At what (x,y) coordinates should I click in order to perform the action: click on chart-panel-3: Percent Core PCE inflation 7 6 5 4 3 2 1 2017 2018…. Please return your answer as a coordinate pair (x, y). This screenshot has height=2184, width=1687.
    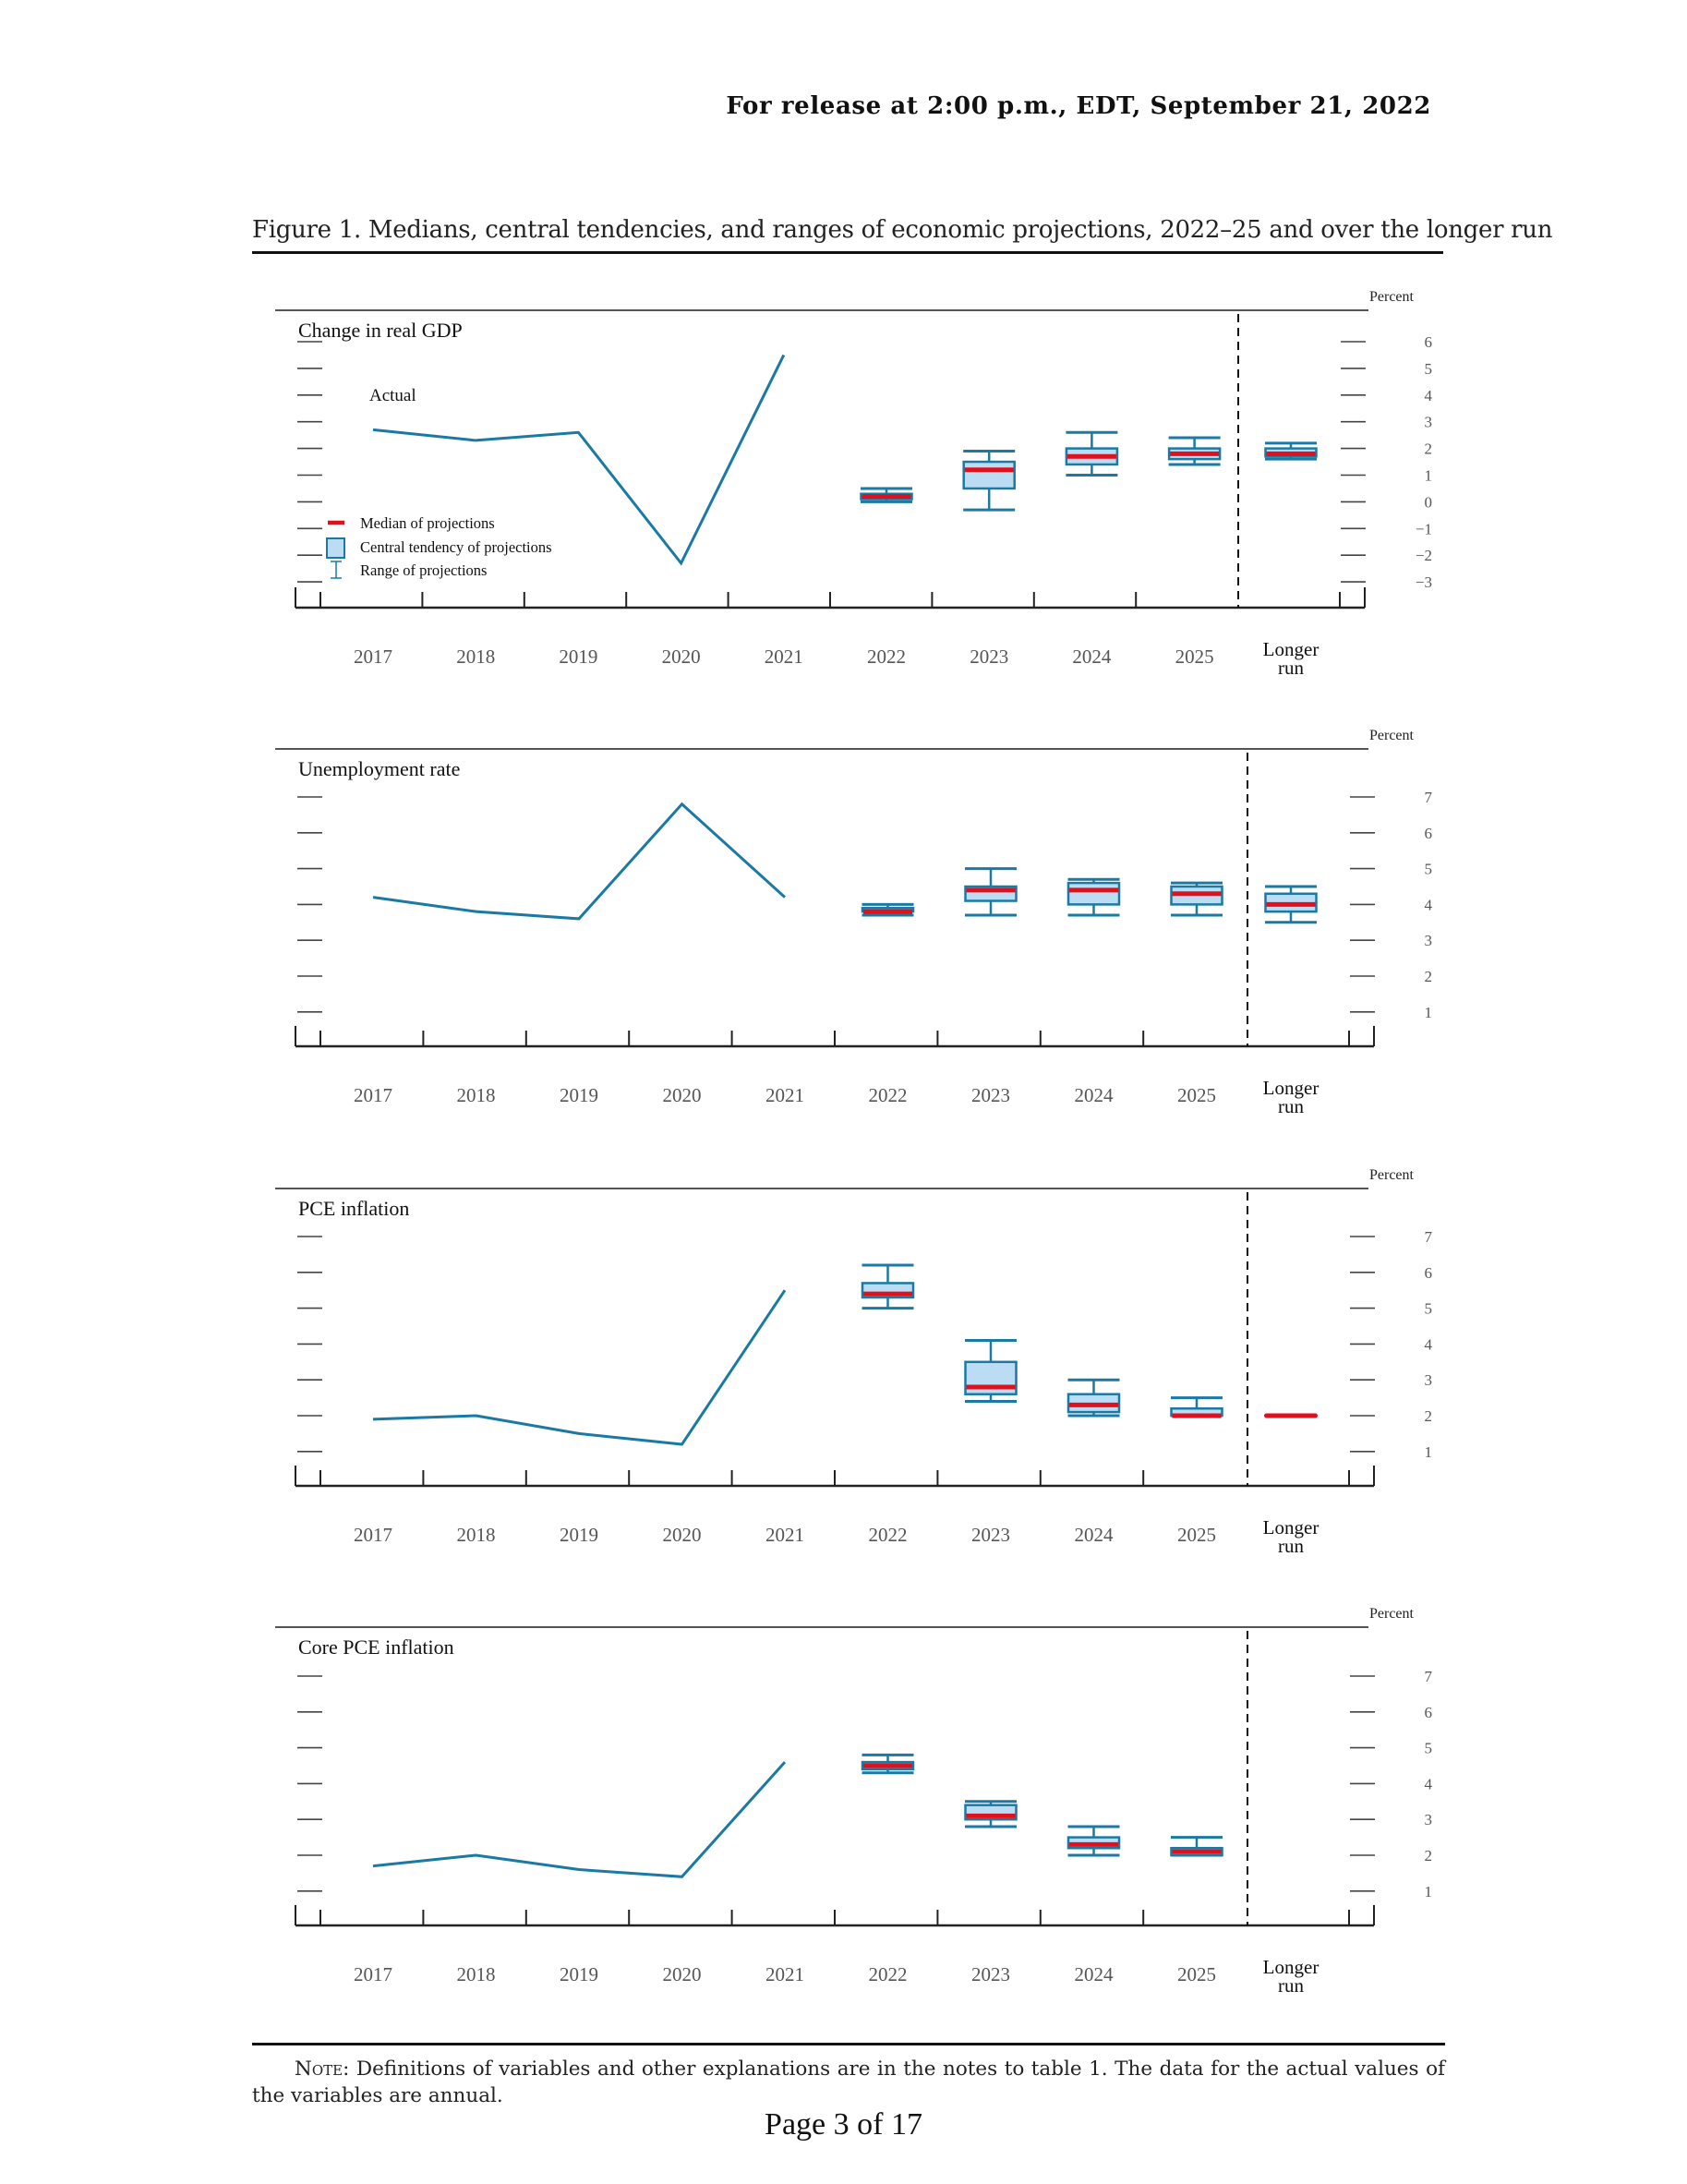
    Looking at the image, I should click on (854, 1801).